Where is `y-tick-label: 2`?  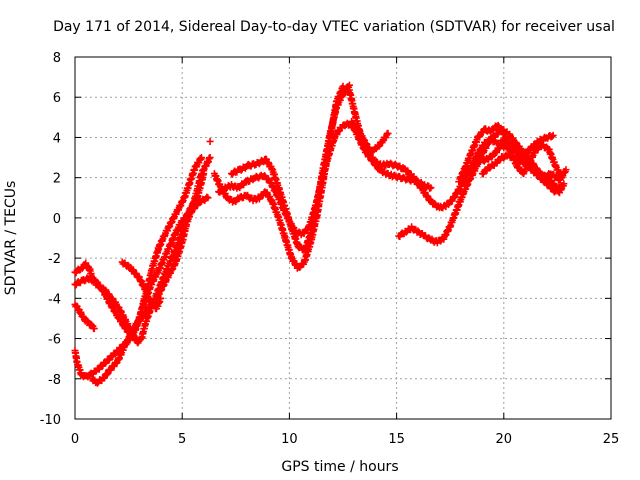 y-tick-label: 2 is located at coordinates (57, 179).